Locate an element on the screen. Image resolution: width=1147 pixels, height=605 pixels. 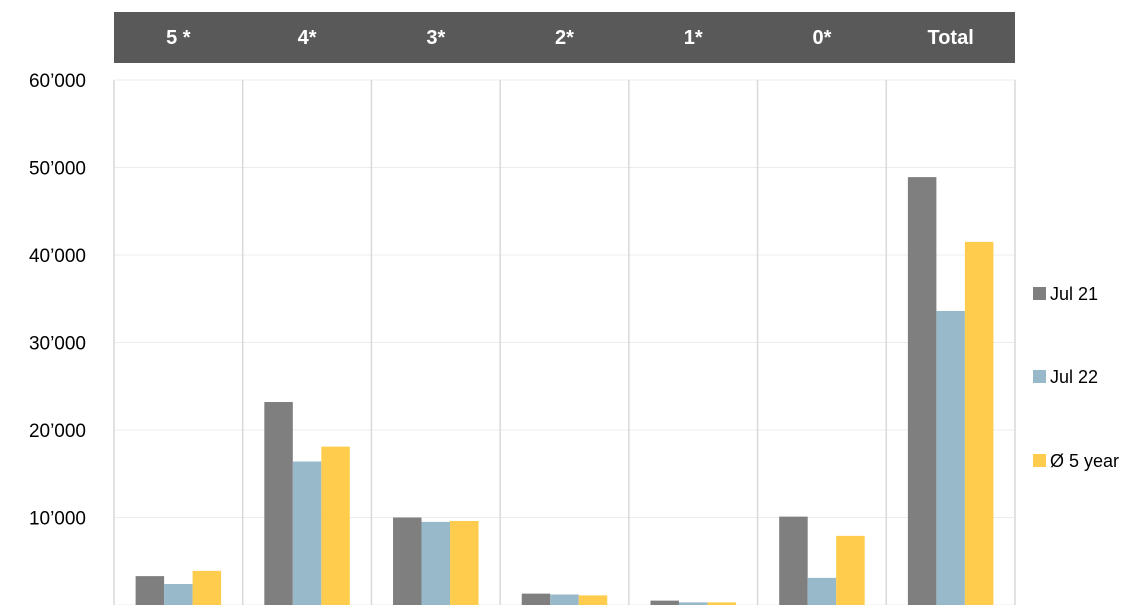
legend-label: Jul 22 is located at coordinates (1074, 377).